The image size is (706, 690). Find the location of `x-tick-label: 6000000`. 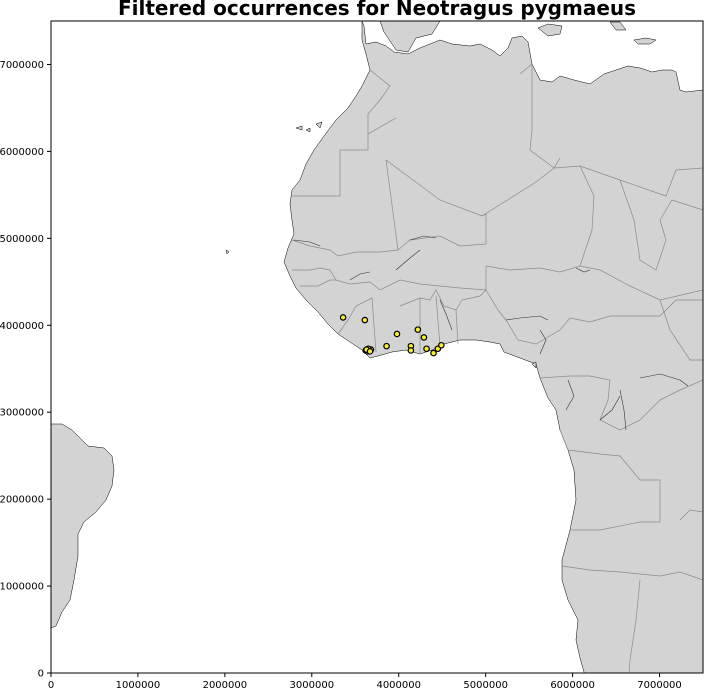

x-tick-label: 6000000 is located at coordinates (572, 685).